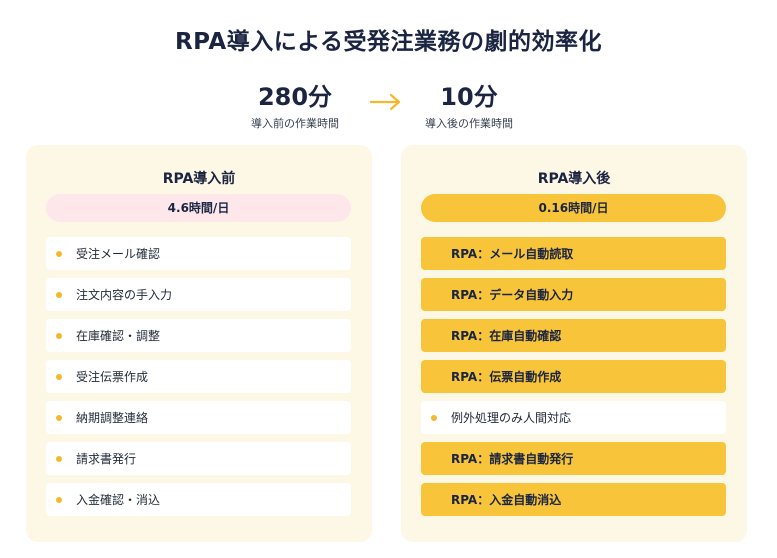 The height and width of the screenshot is (558, 777). What do you see at coordinates (295, 97) in the screenshot?
I see `before-time-value: 280分` at bounding box center [295, 97].